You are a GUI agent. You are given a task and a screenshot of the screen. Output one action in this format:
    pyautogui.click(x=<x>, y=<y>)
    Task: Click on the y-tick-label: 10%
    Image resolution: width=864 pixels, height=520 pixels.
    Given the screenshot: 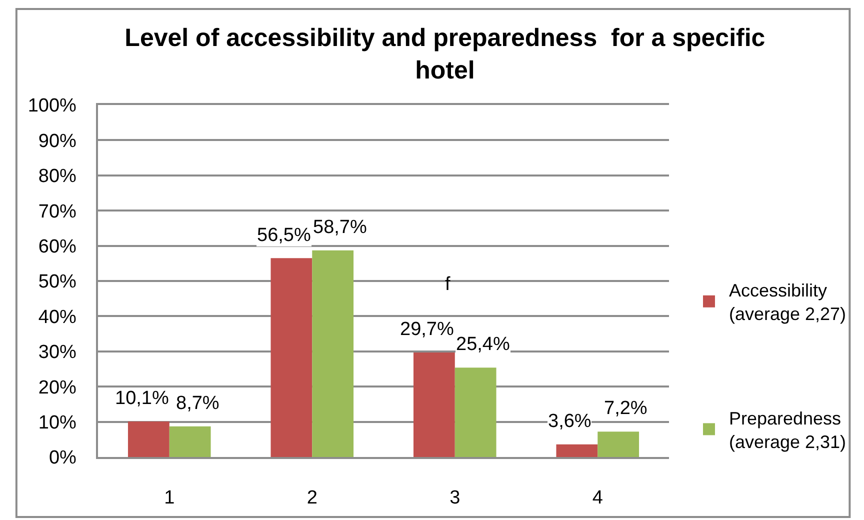 What is the action you would take?
    pyautogui.click(x=57, y=423)
    